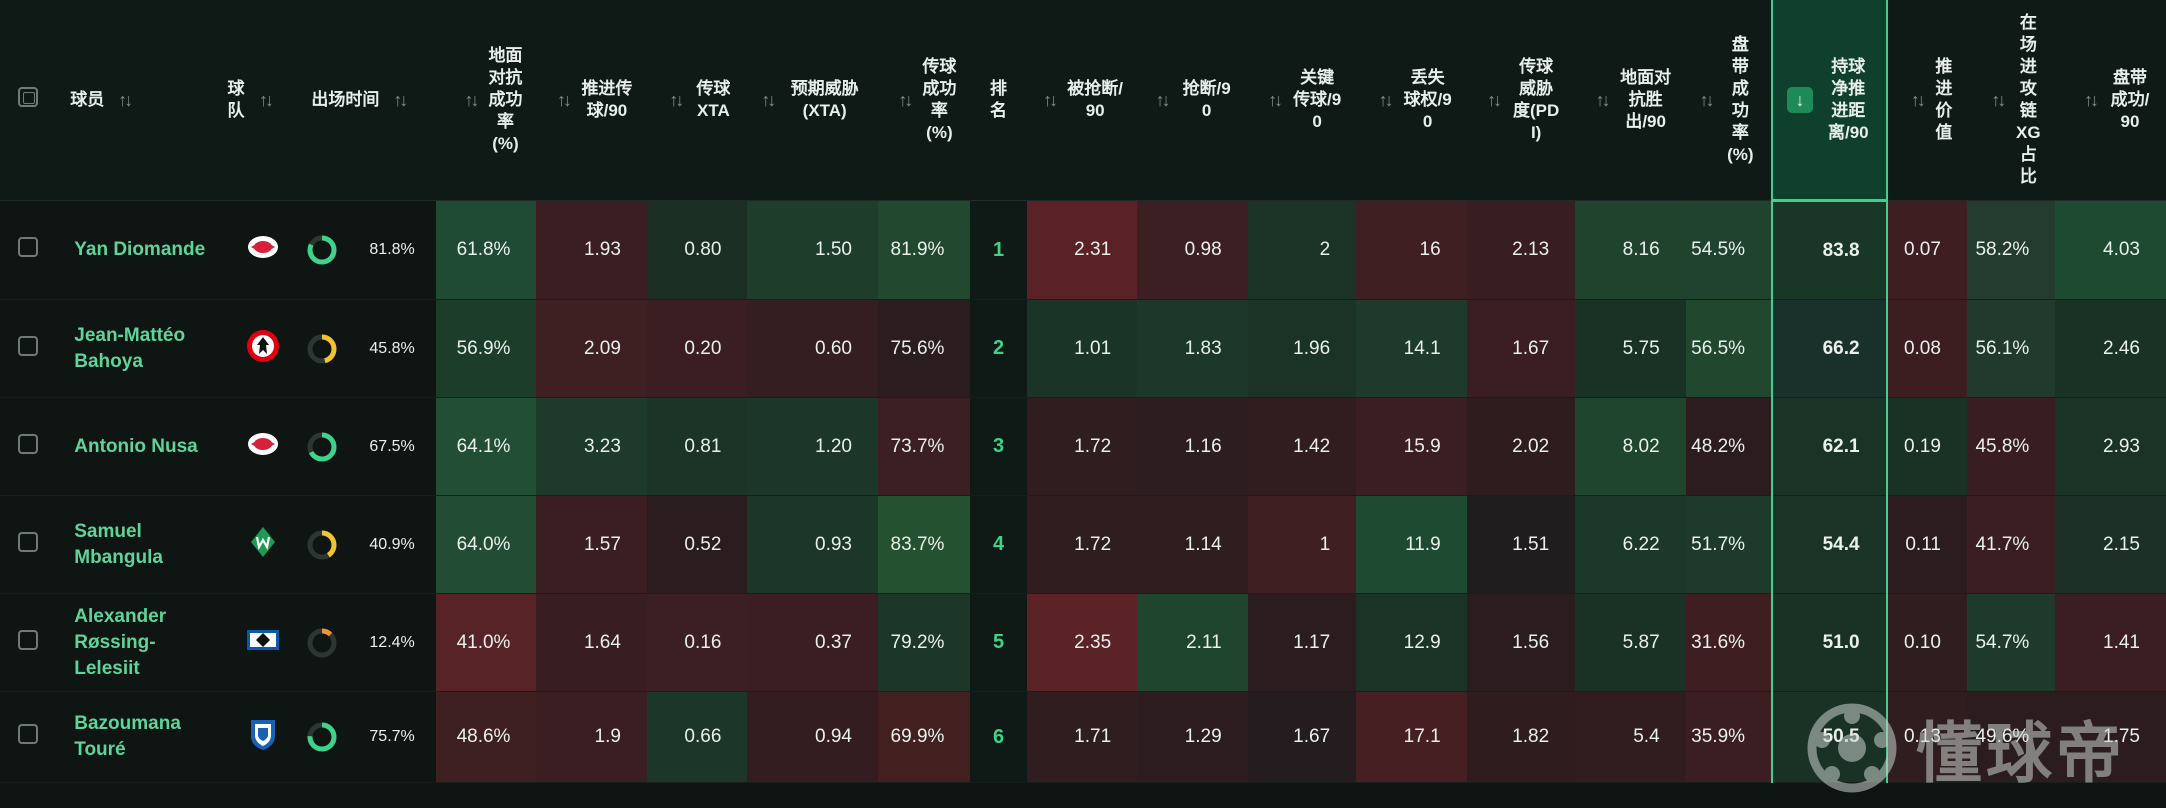 The height and width of the screenshot is (808, 2166). What do you see at coordinates (812, 250) in the screenshot?
I see `xta-cell: 1.50` at bounding box center [812, 250].